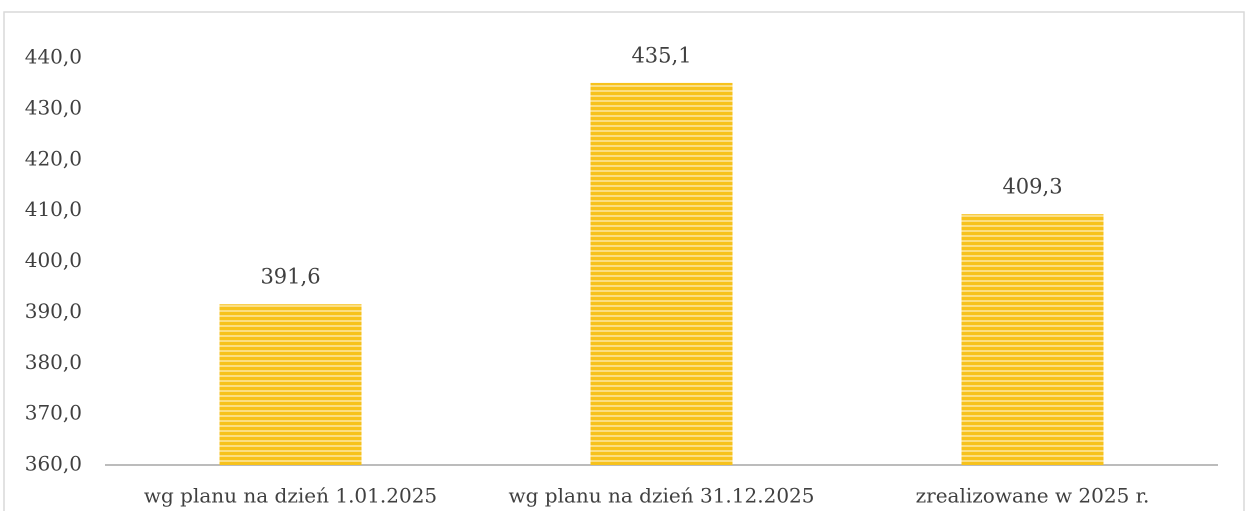  Describe the element at coordinates (53, 57) in the screenshot. I see `y-tick-label: 440,0` at that location.